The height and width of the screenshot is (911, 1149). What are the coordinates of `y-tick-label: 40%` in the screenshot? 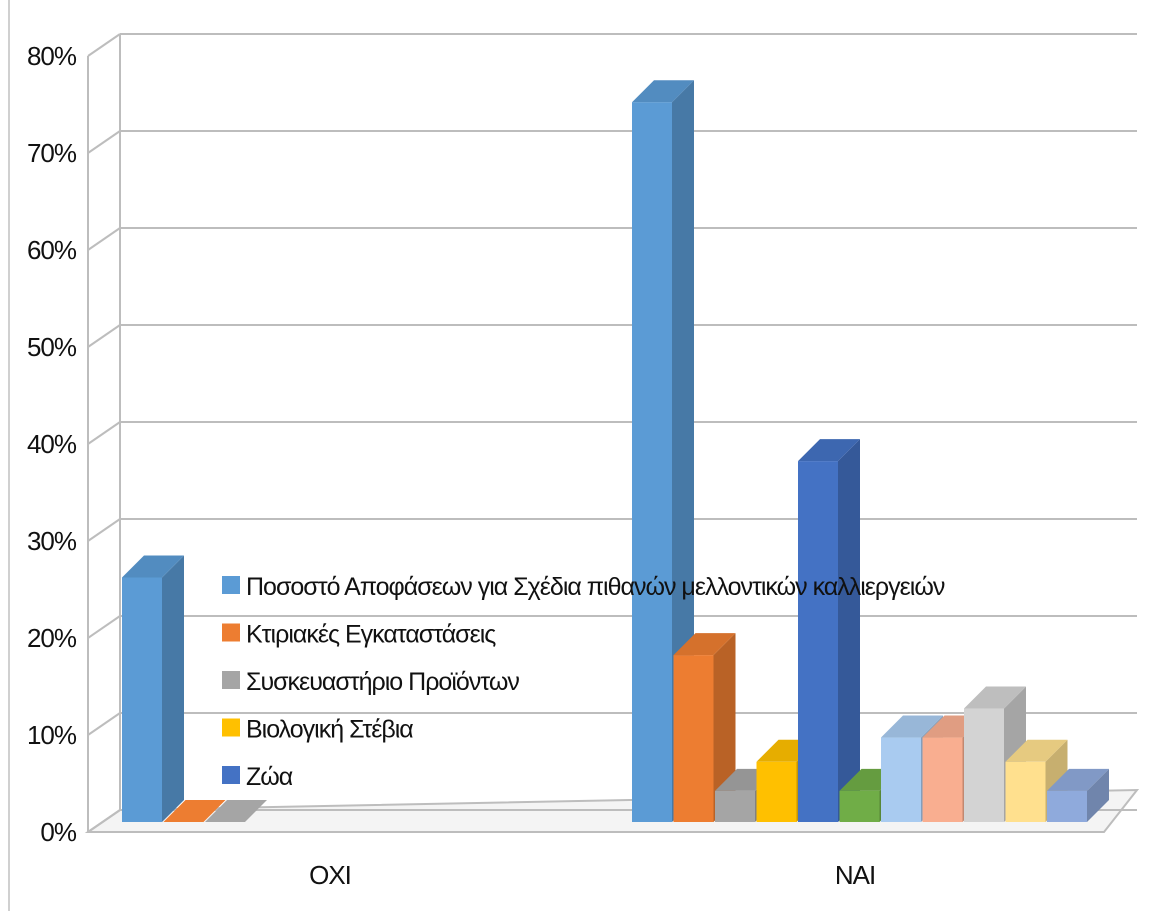 It's located at (52, 444).